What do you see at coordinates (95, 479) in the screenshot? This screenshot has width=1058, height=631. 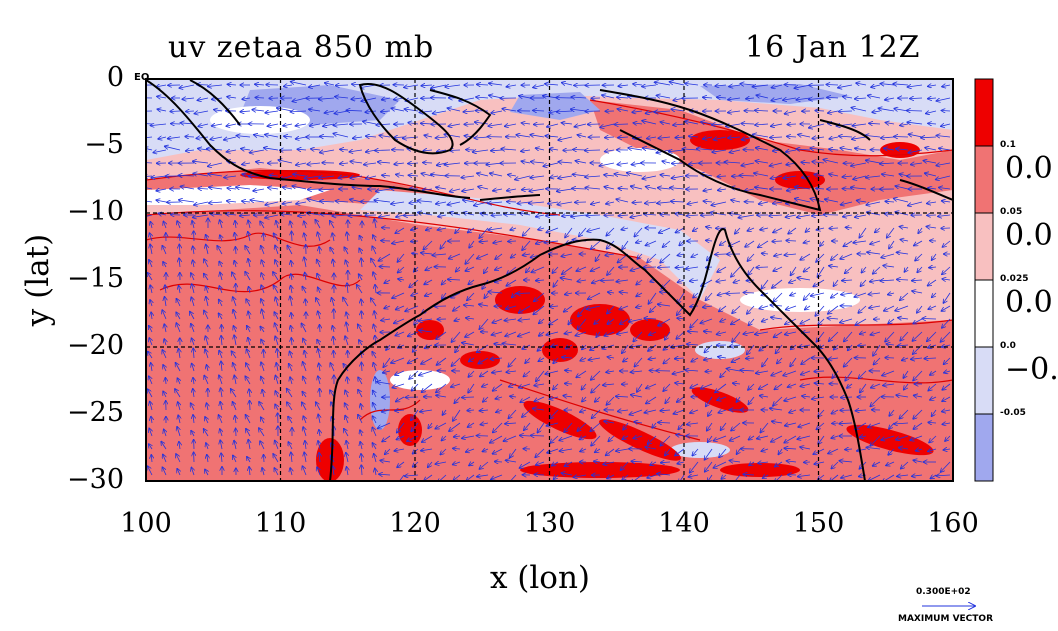 I see `y-tick-label: −30` at bounding box center [95, 479].